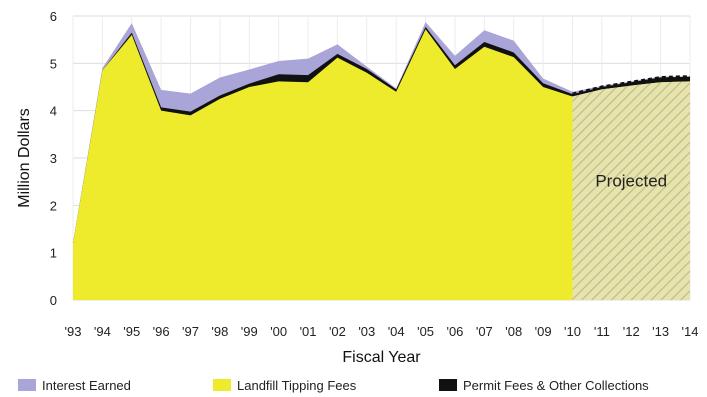 The image size is (707, 397). I want to click on x-tick-label: '95, so click(131, 331).